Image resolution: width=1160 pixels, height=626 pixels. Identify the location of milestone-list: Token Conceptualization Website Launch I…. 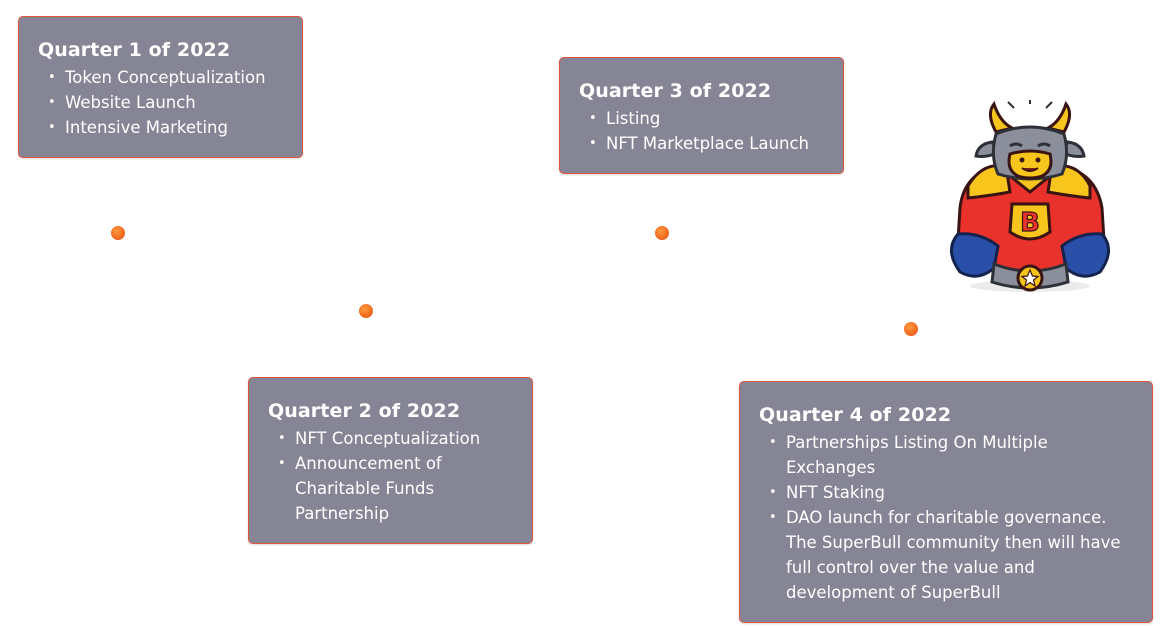
(160, 102).